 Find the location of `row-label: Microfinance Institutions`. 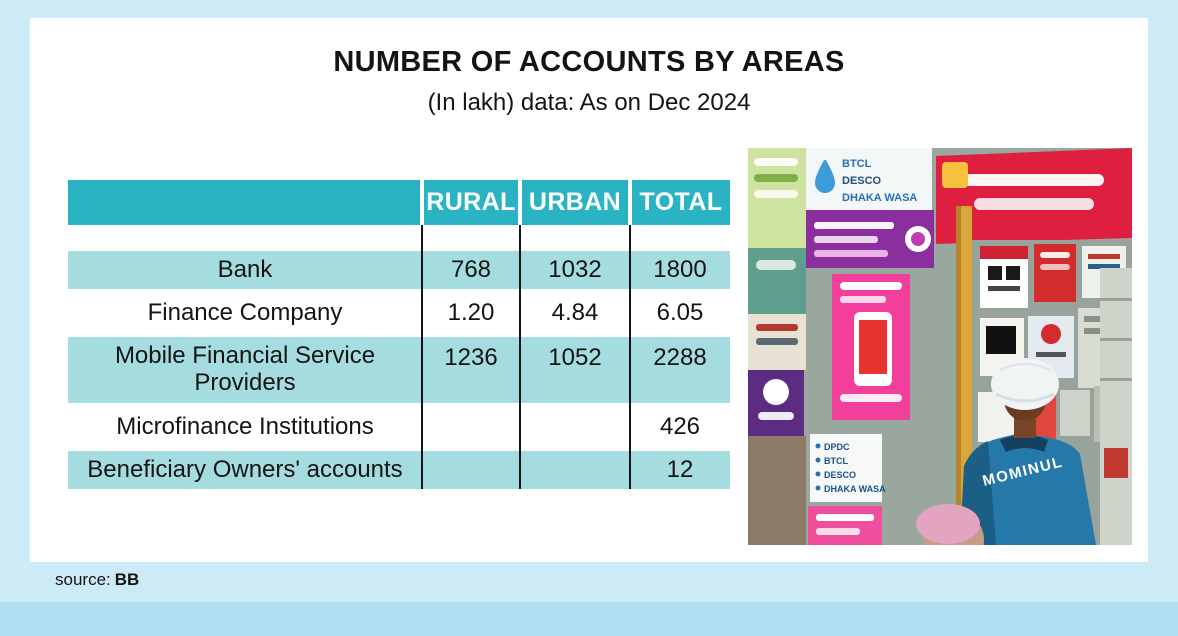

row-label: Microfinance Institutions is located at coordinates (245, 426).